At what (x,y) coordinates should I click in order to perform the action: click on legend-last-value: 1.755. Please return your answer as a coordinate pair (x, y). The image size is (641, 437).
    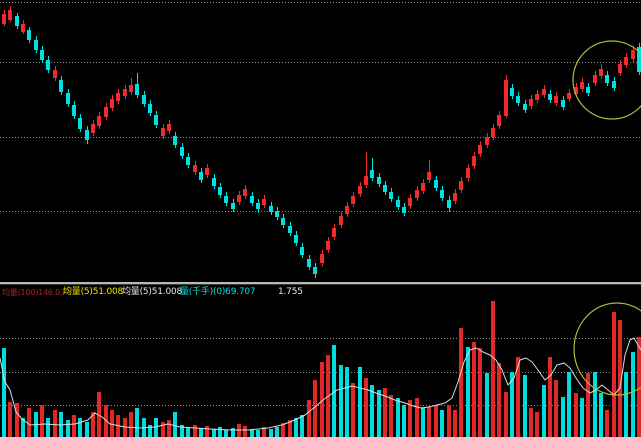
    Looking at the image, I should click on (290, 292).